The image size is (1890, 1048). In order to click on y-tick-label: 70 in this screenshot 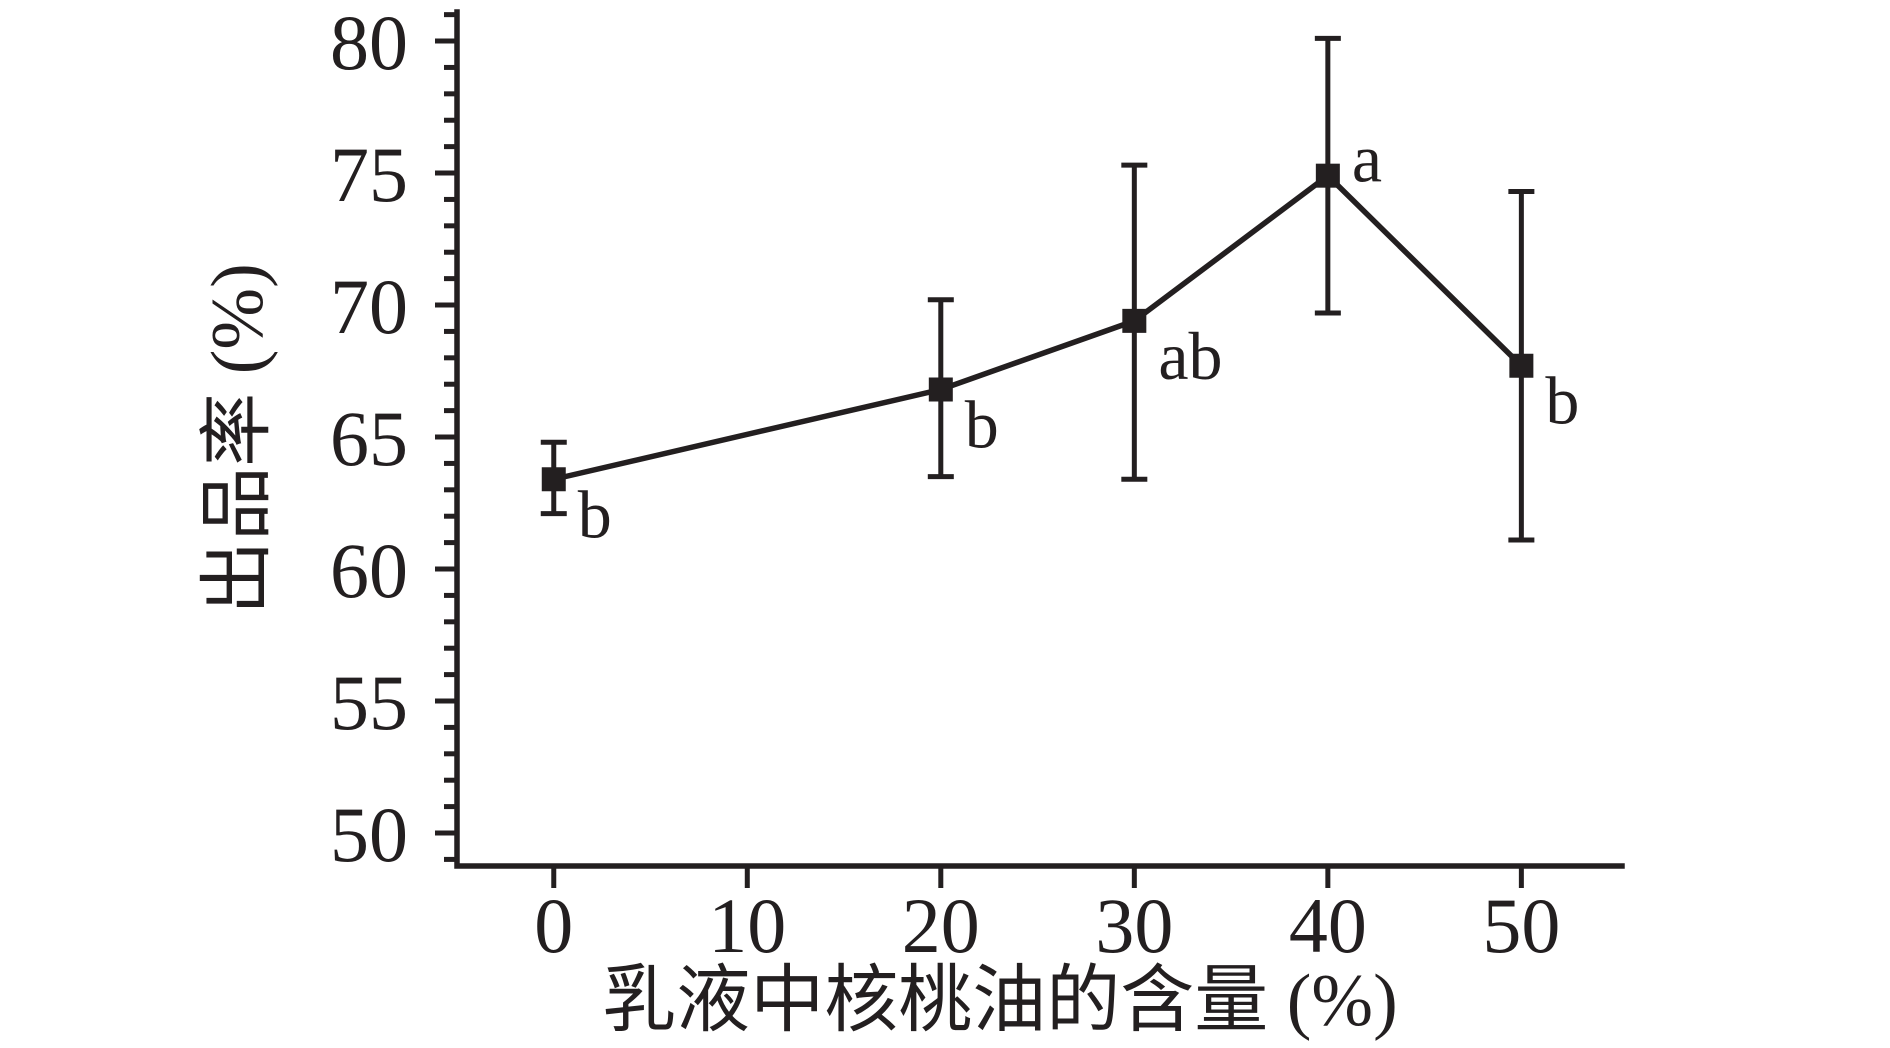, I will do `click(369, 306)`.